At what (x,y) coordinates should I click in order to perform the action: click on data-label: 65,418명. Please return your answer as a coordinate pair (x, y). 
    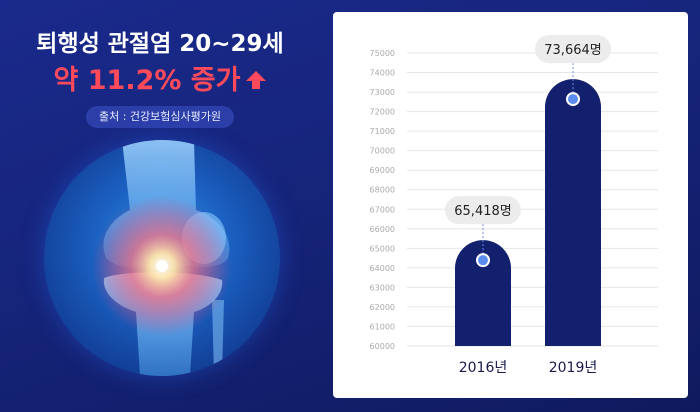
    Looking at the image, I should click on (482, 211).